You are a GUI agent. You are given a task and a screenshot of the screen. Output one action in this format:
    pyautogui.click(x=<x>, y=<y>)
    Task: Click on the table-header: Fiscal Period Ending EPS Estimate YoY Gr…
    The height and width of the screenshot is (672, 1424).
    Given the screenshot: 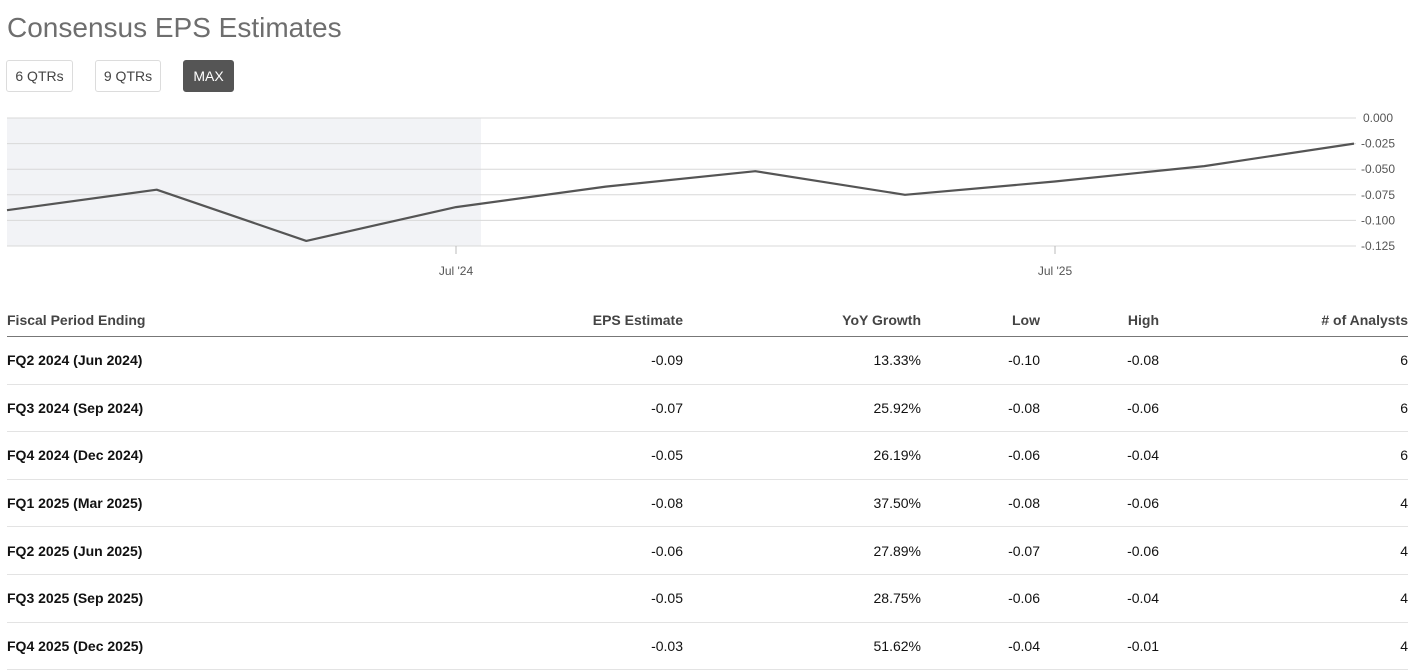 What is the action you would take?
    pyautogui.click(x=707, y=320)
    